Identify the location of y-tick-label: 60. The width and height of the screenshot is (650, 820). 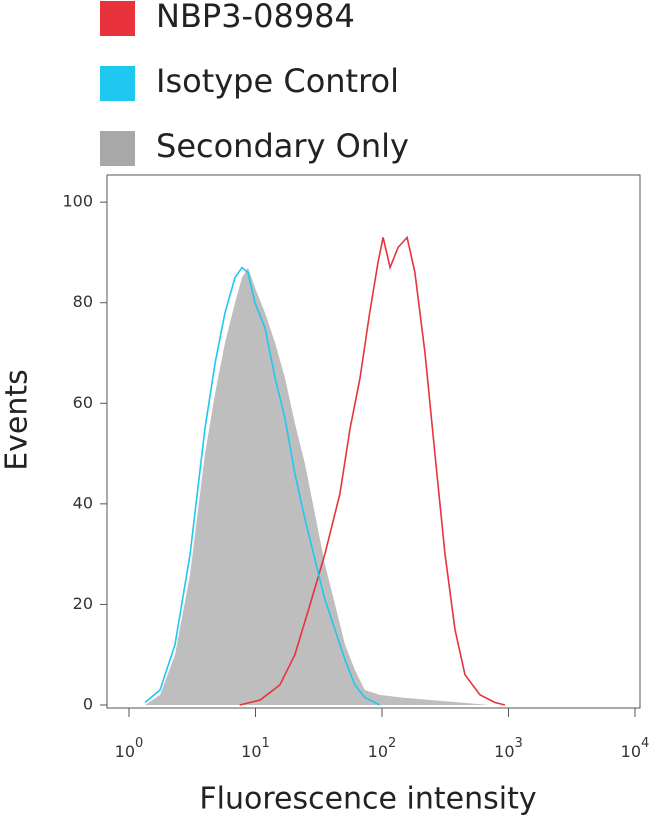
(83, 402).